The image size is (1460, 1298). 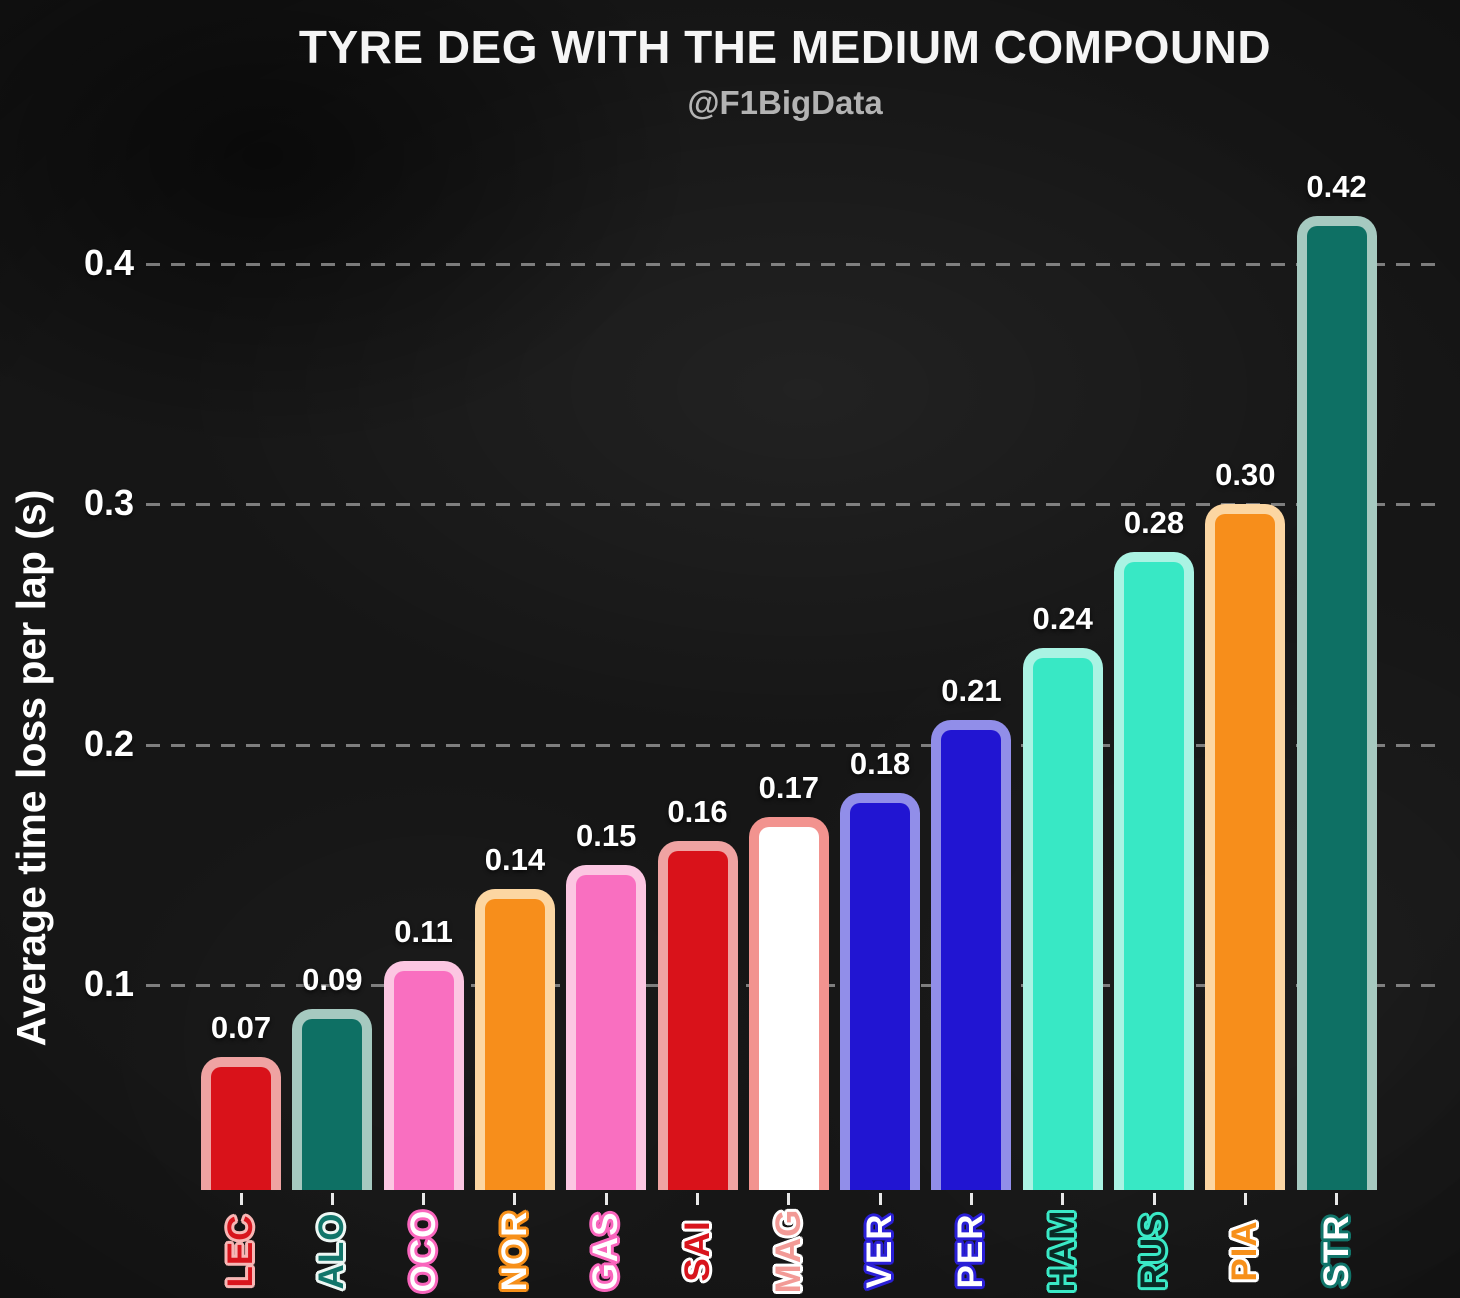 I want to click on bar-value-label: 0.21, so click(x=971, y=691).